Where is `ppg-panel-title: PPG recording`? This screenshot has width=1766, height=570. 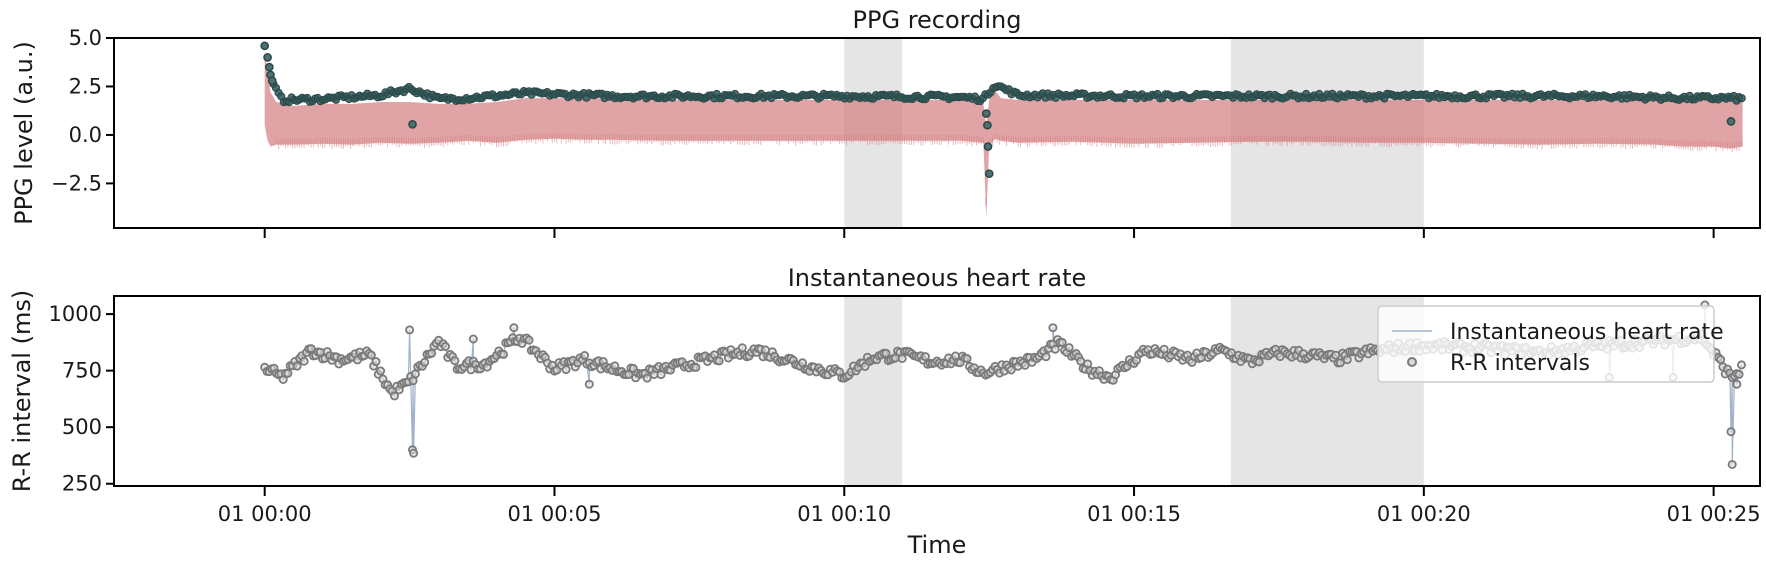 ppg-panel-title: PPG recording is located at coordinates (937, 20).